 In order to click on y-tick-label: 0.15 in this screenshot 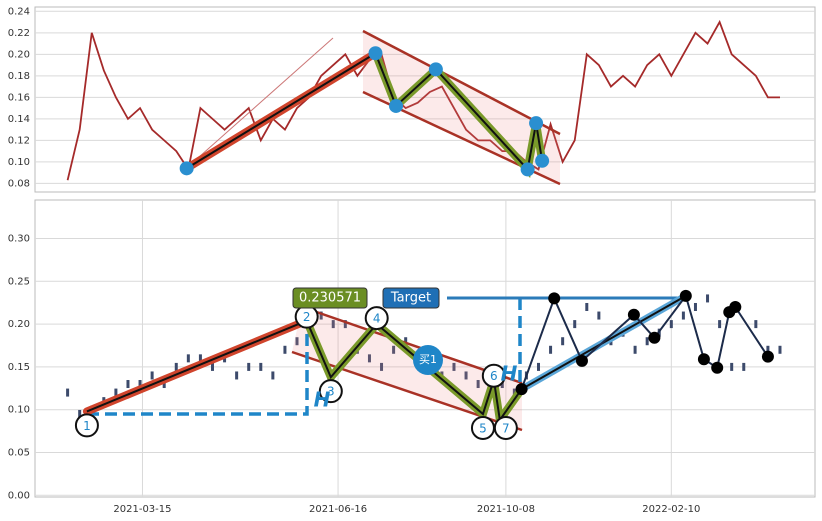, I will do `click(19, 367)`.